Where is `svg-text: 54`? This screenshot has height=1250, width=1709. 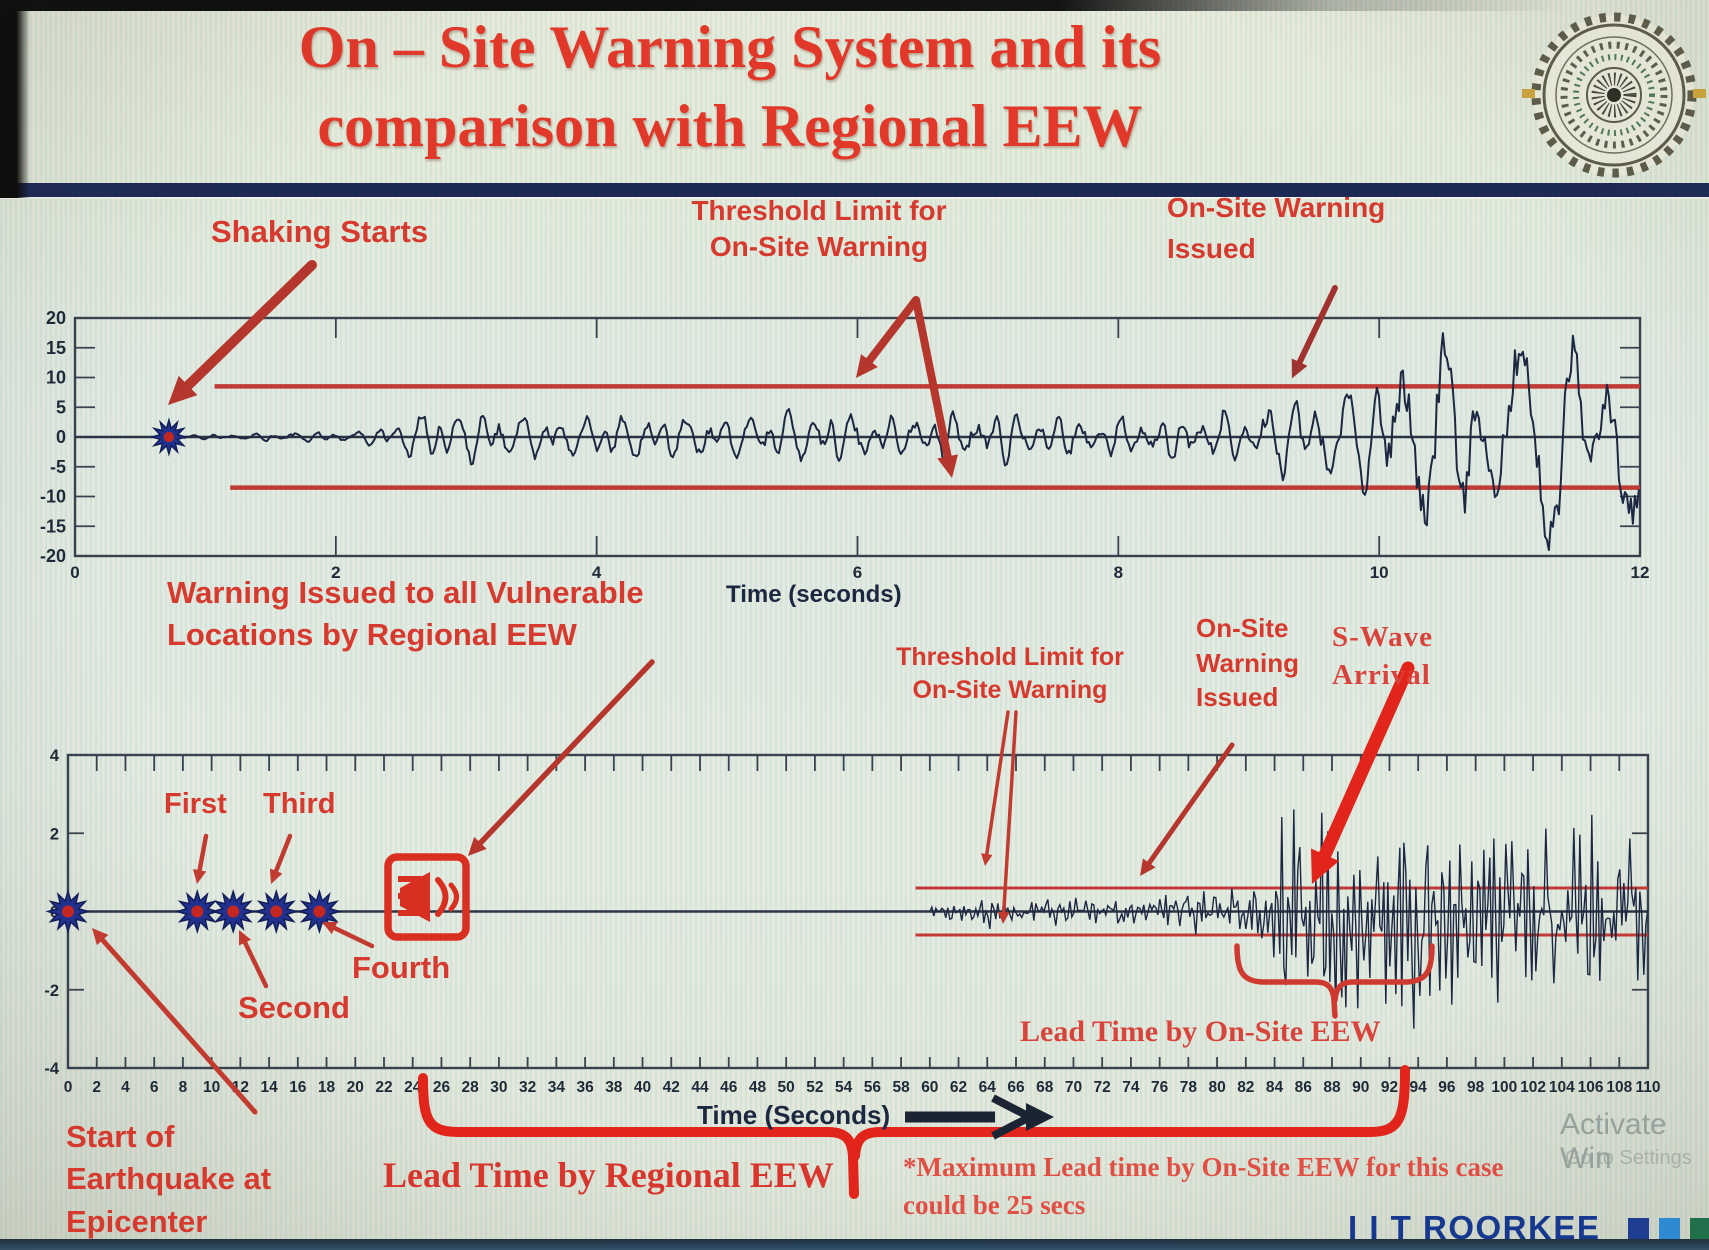 svg-text: 54 is located at coordinates (844, 1087).